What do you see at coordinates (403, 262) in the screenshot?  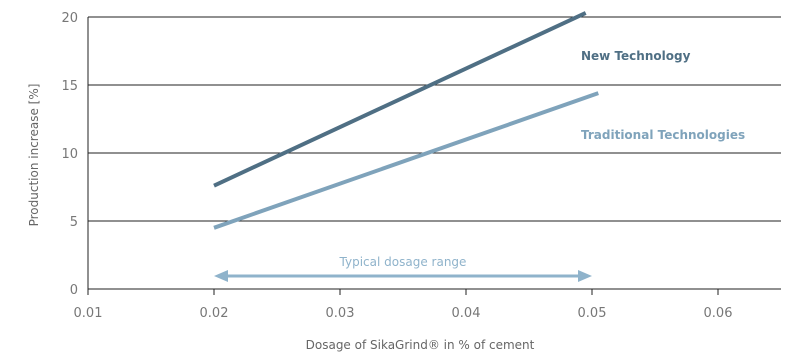 I see `range-annotation-label: Typical dosage range` at bounding box center [403, 262].